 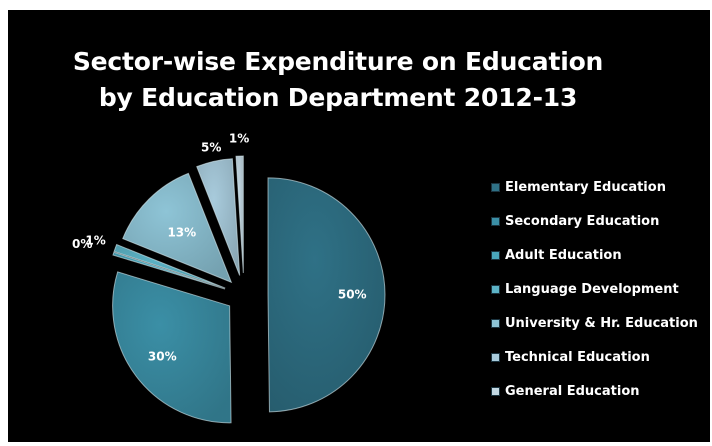 I want to click on pie-slice-language-development, so click(x=169, y=266).